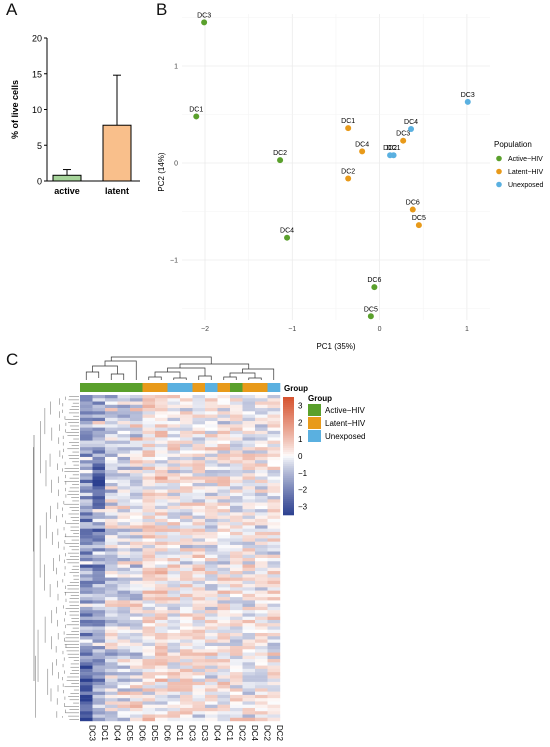 The image size is (550, 747). Describe the element at coordinates (104, 733) in the screenshot. I see `column-label: DC1` at that location.